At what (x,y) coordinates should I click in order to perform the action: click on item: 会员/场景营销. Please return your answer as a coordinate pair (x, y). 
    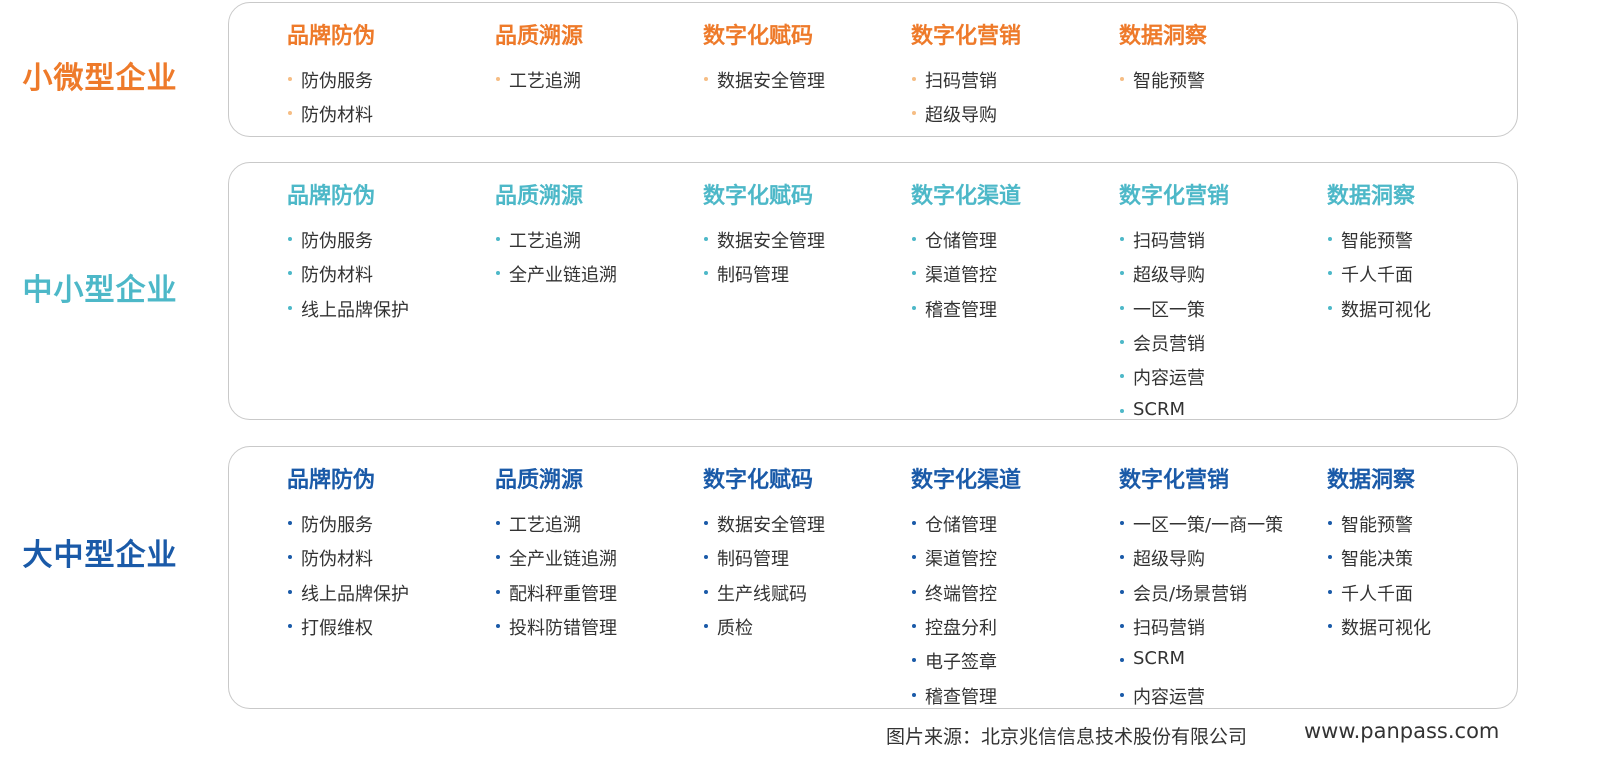
    Looking at the image, I should click on (1190, 594).